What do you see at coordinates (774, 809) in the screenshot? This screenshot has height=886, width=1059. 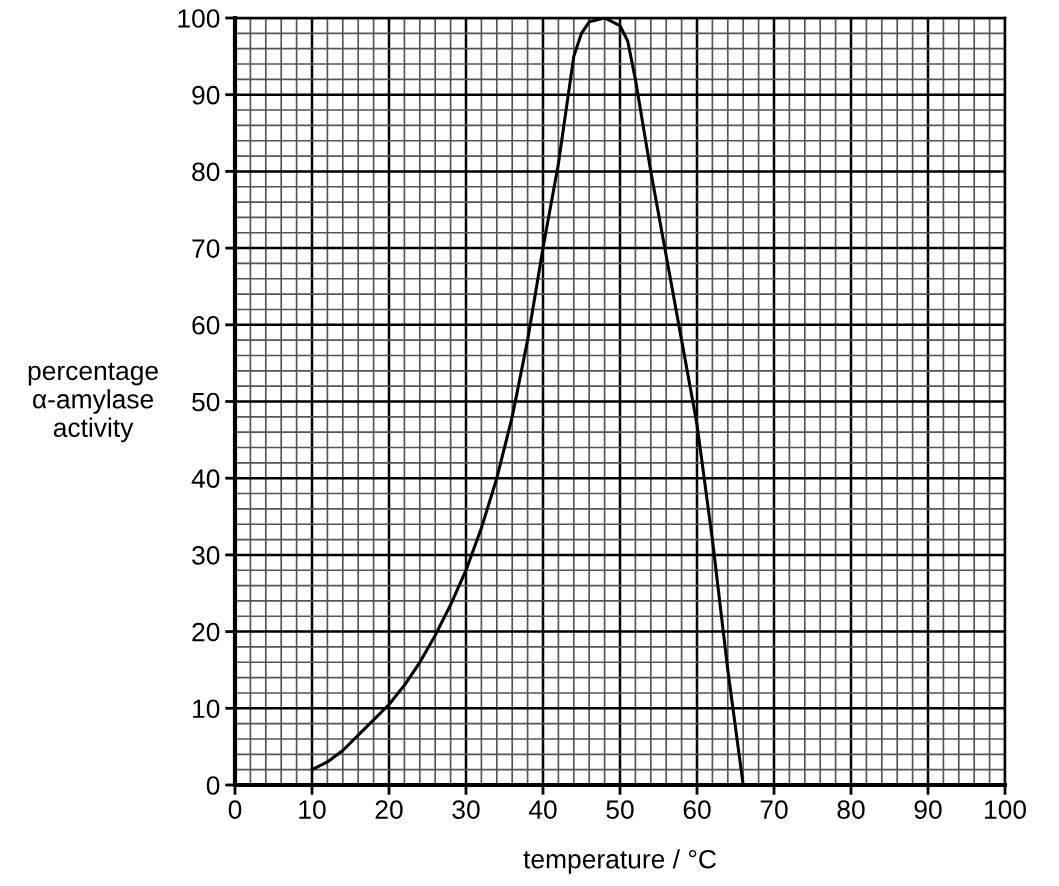 I see `x-tick-label: 70` at bounding box center [774, 809].